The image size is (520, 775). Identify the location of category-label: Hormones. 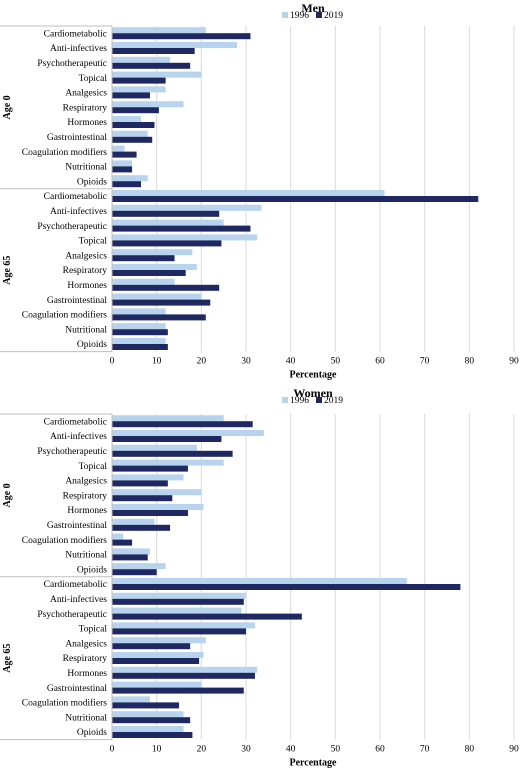
(87, 674).